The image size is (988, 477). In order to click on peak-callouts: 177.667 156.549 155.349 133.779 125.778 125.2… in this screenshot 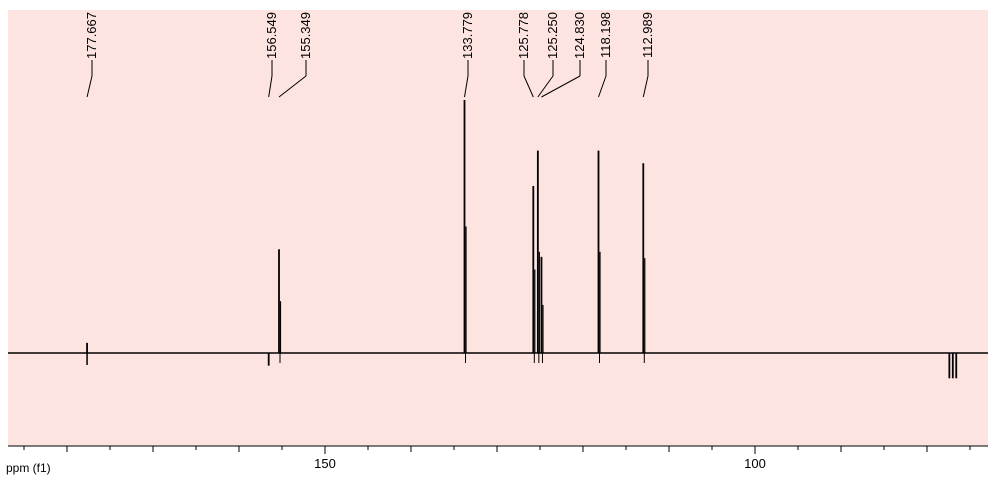, I will do `click(369, 55)`.